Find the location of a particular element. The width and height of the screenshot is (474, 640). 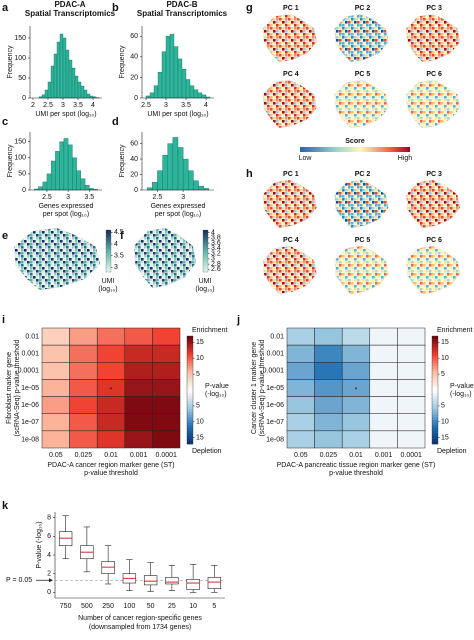

title: Spatial Transcriptomics is located at coordinates (182, 13).